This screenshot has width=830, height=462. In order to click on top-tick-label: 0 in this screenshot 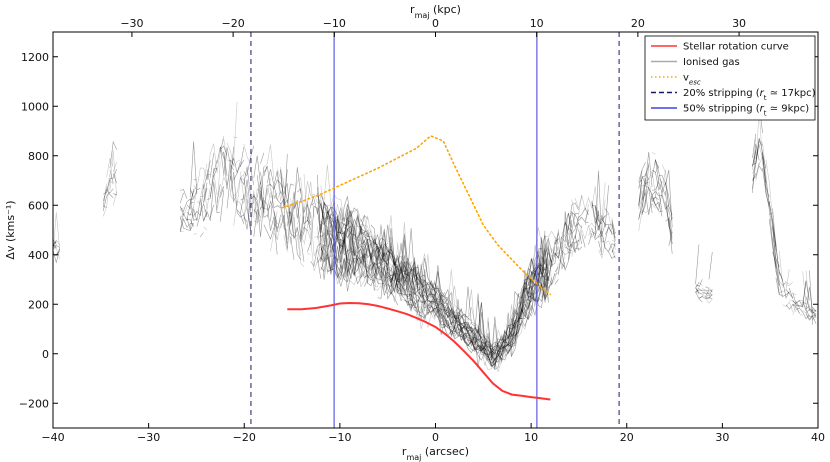, I will do `click(435, 23)`.